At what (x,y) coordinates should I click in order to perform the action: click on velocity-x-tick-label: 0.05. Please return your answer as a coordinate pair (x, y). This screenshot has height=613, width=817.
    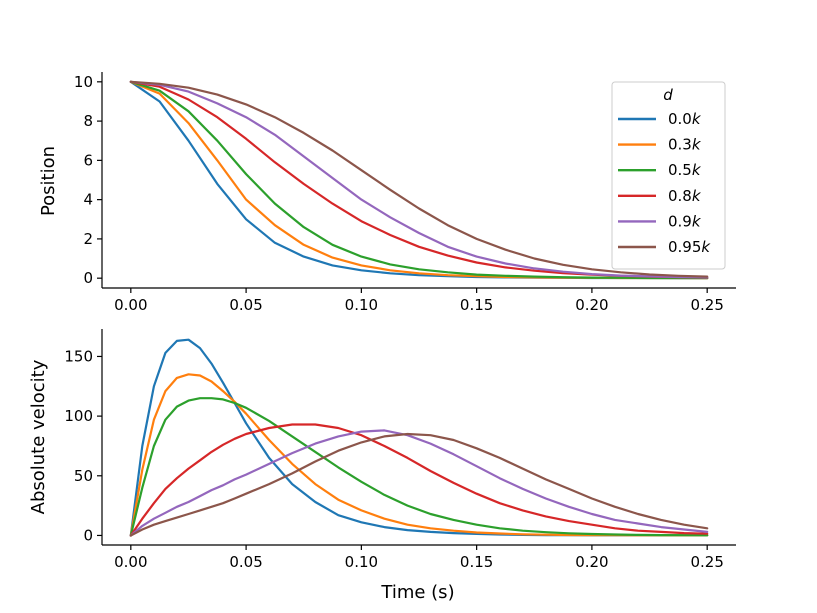
    Looking at the image, I should click on (245, 562).